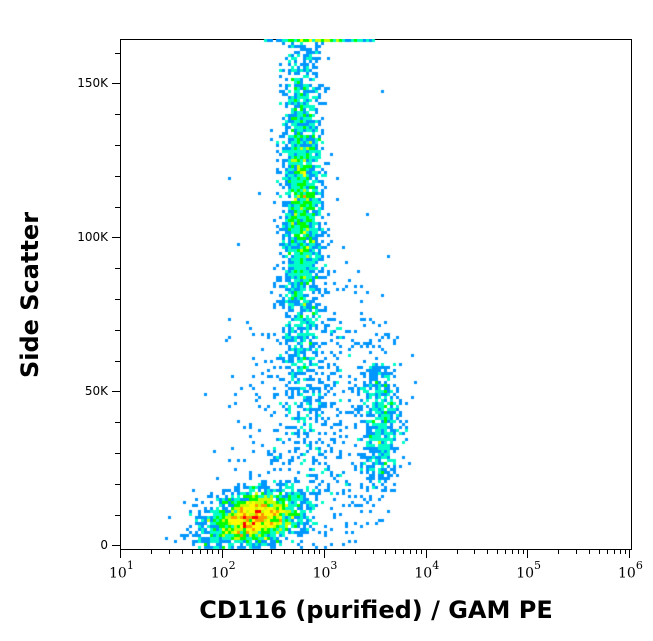 The image size is (653, 641). I want to click on y-tick-label: 100K, so click(92, 237).